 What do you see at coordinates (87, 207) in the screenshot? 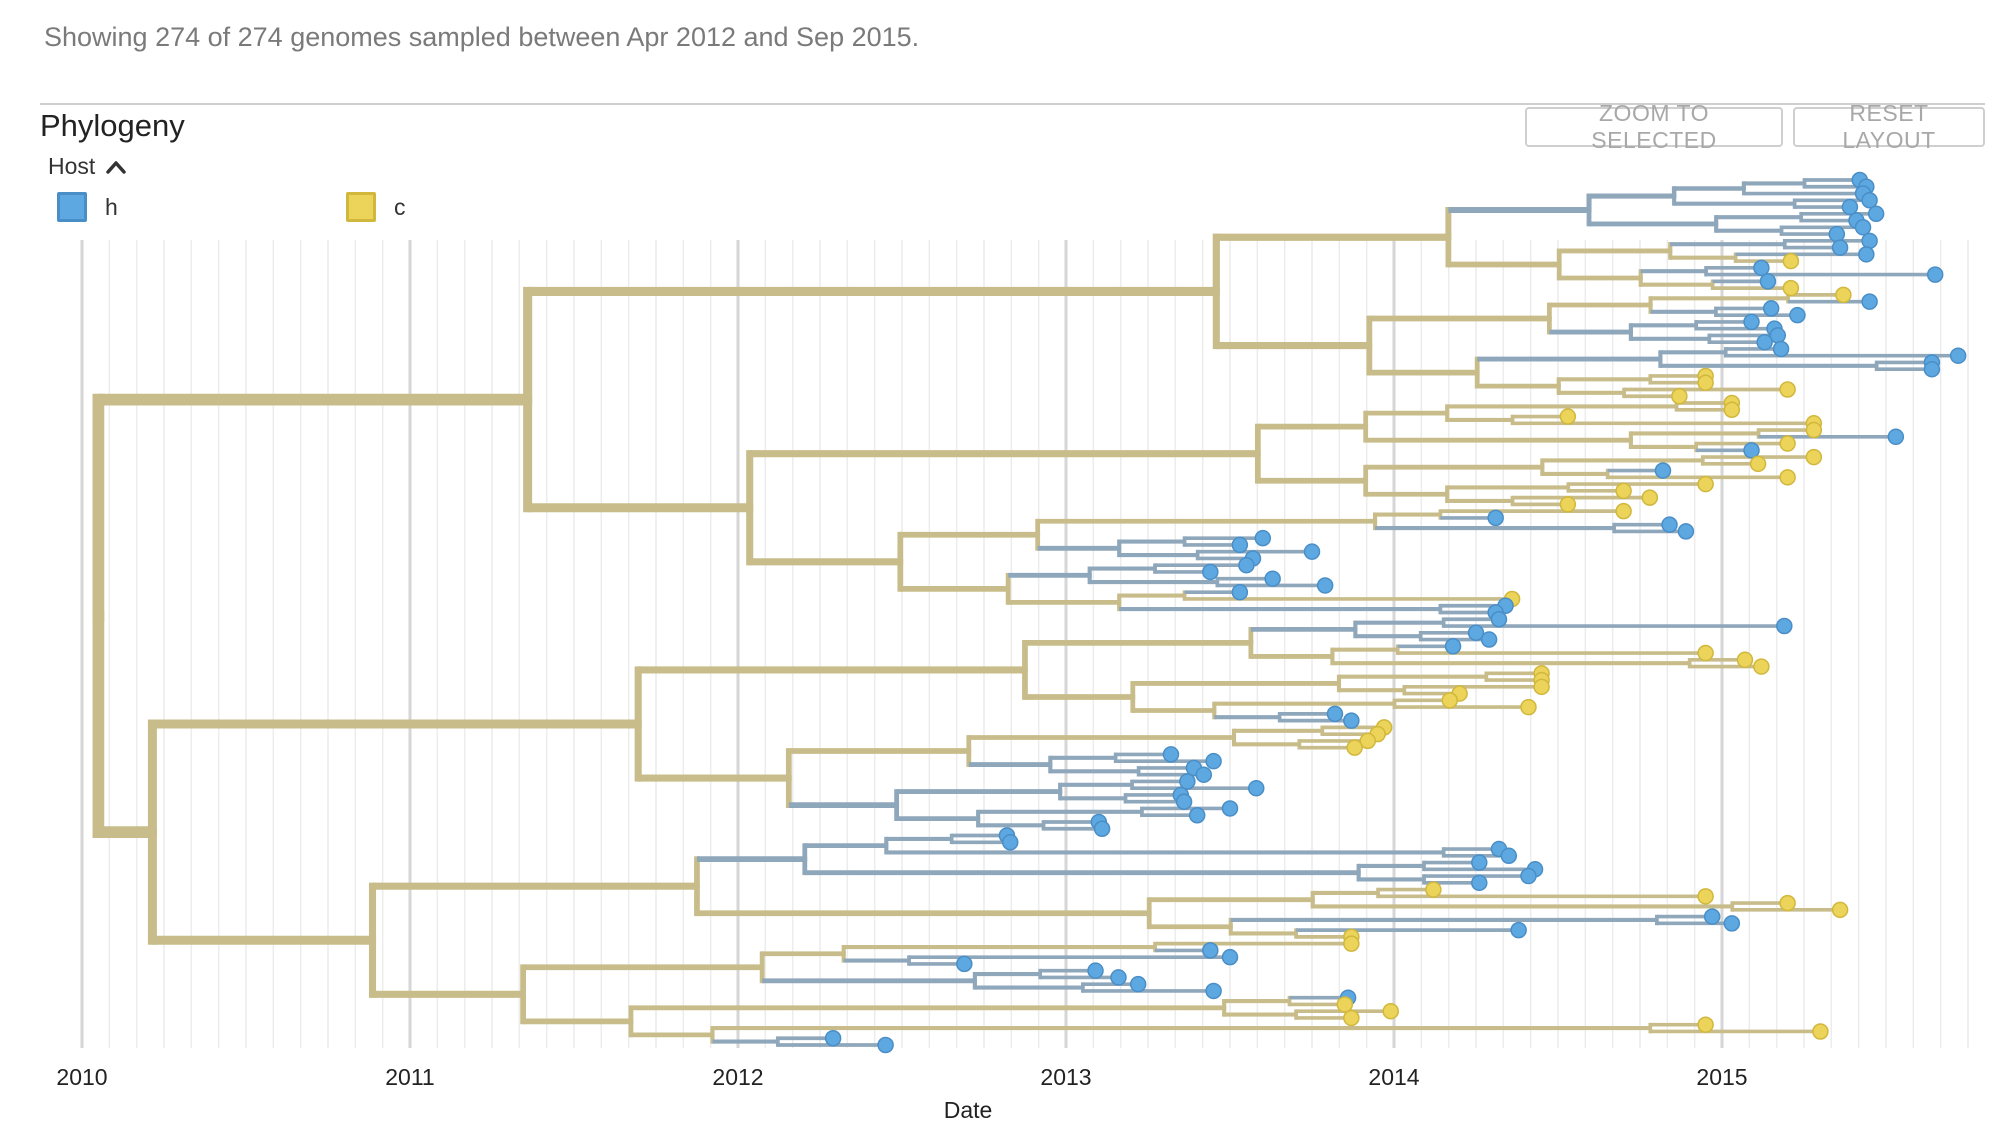
I see `legend-item-h: h` at bounding box center [87, 207].